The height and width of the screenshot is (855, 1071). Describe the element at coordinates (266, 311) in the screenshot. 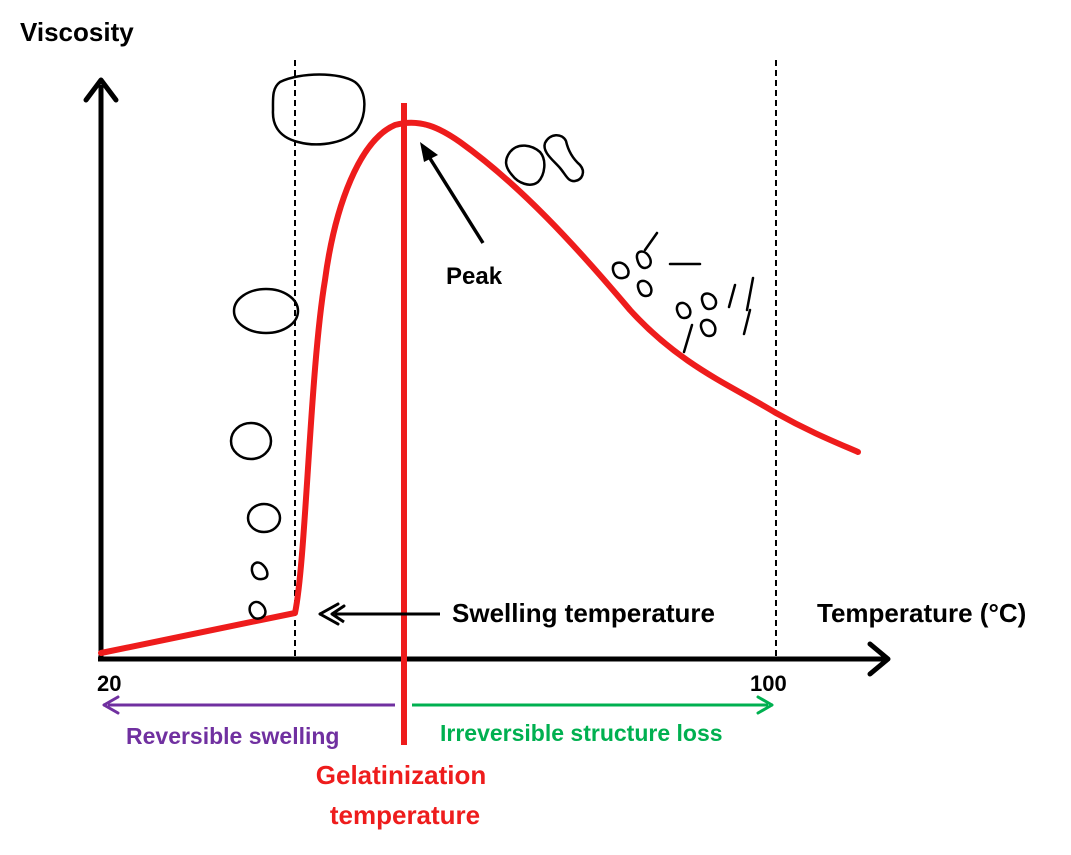

I see `granule-large` at that location.